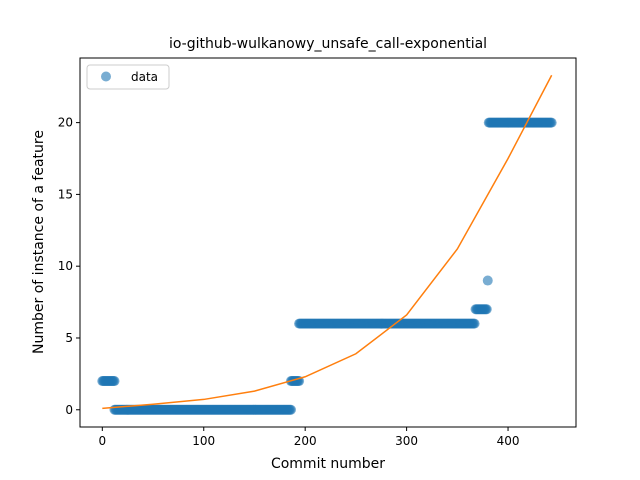 Image resolution: width=640 pixels, height=480 pixels. Describe the element at coordinates (65, 194) in the screenshot. I see `y-tick-label: 15` at that location.